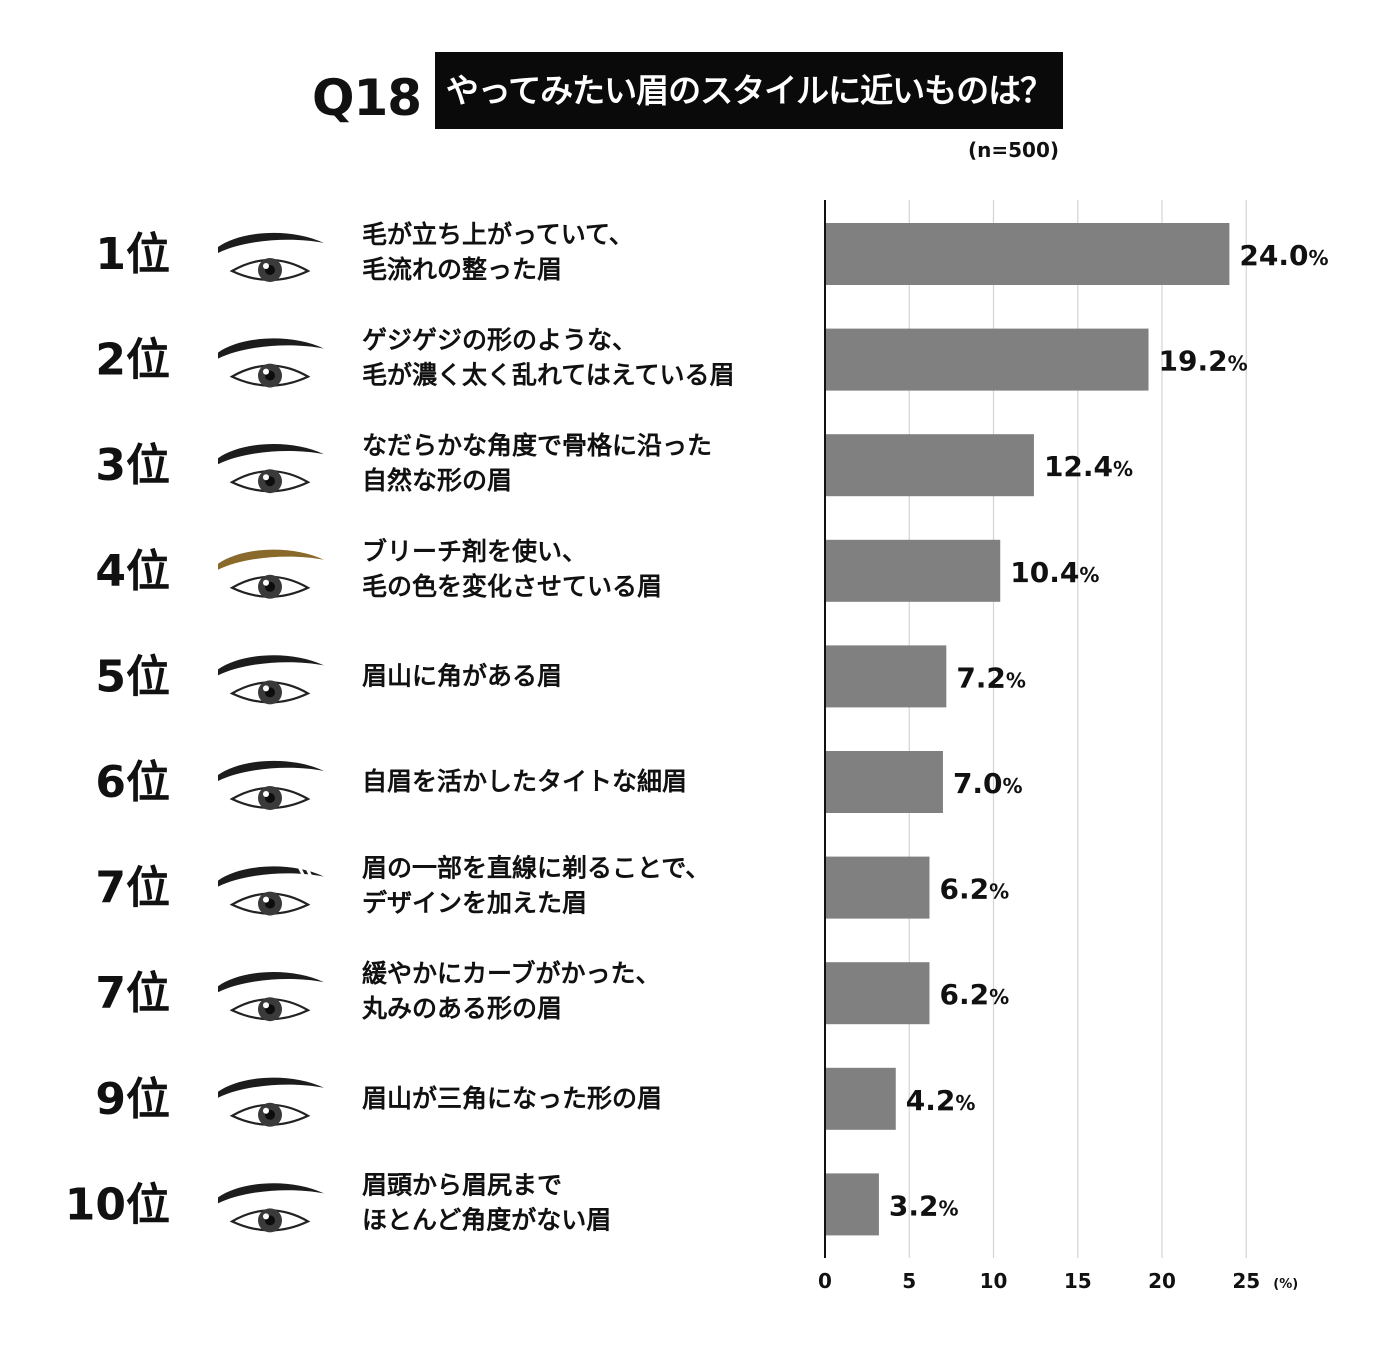 The height and width of the screenshot is (1350, 1391). I want to click on angled-brow-icon, so click(271, 680).